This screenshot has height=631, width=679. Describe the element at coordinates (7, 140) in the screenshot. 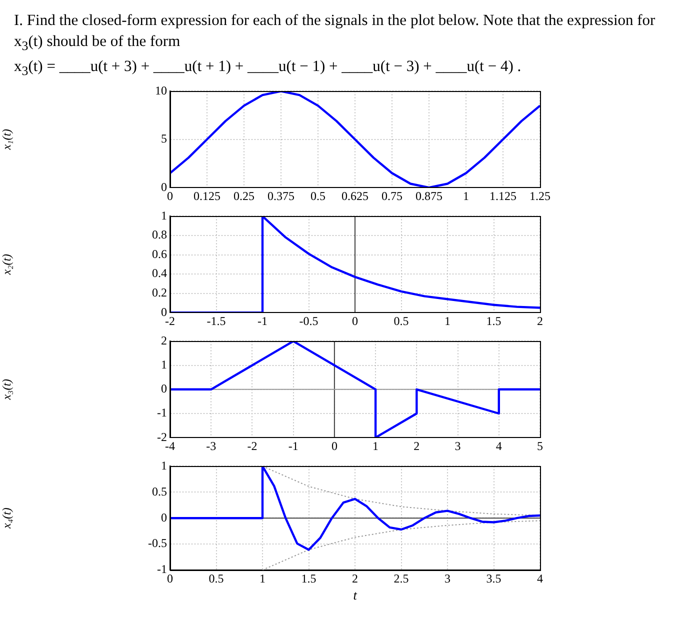

I see `y-axis-title: x₁(t)` at that location.